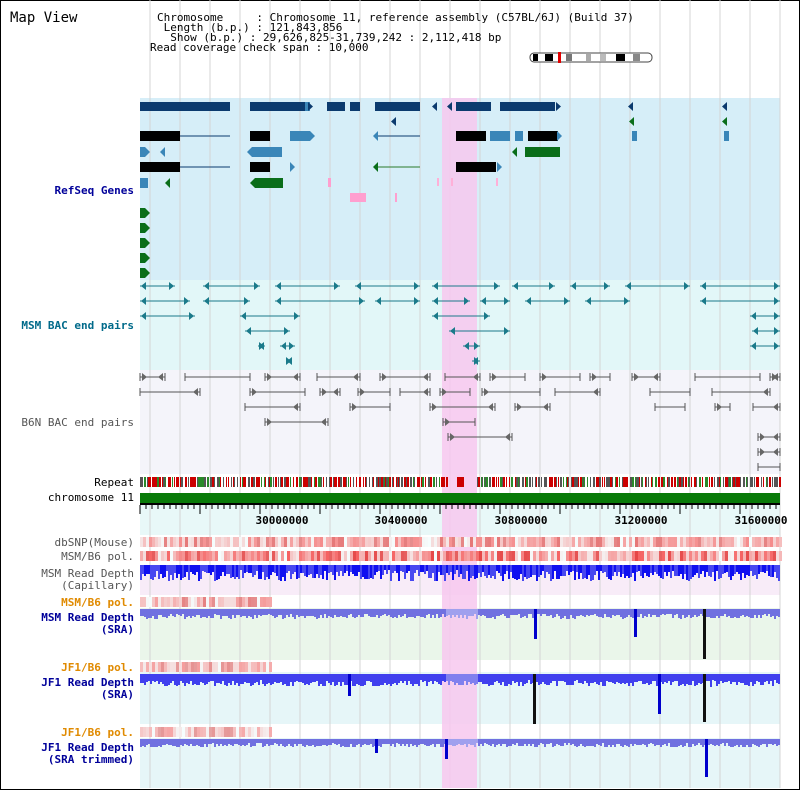  Describe the element at coordinates (476, 167) in the screenshot. I see `gene-block` at that location.